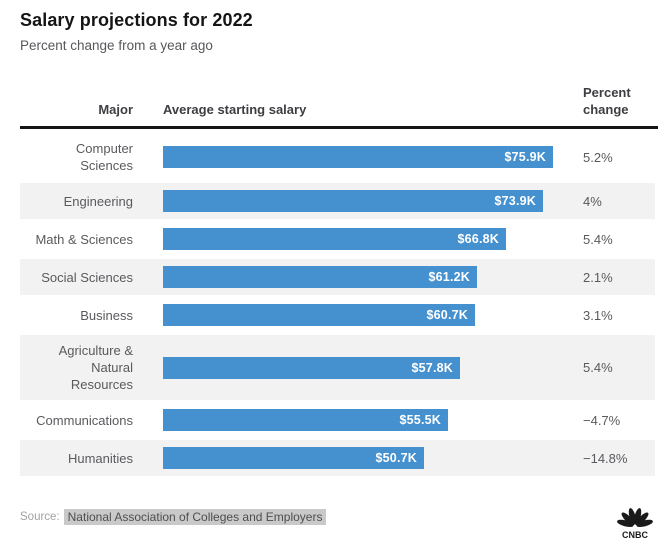 The image size is (668, 556). I want to click on percent-change-value: 2.1%, so click(598, 277).